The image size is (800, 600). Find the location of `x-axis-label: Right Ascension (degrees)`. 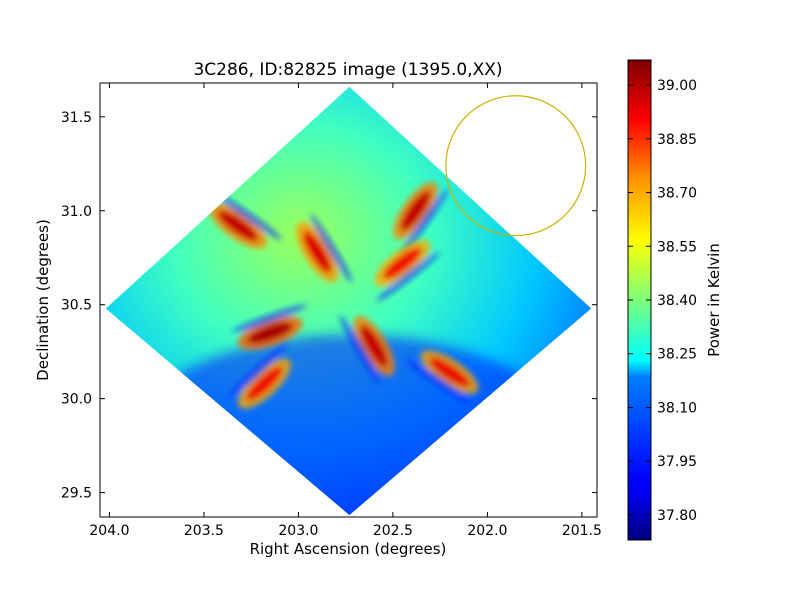

x-axis-label: Right Ascension (degrees) is located at coordinates (348, 549).